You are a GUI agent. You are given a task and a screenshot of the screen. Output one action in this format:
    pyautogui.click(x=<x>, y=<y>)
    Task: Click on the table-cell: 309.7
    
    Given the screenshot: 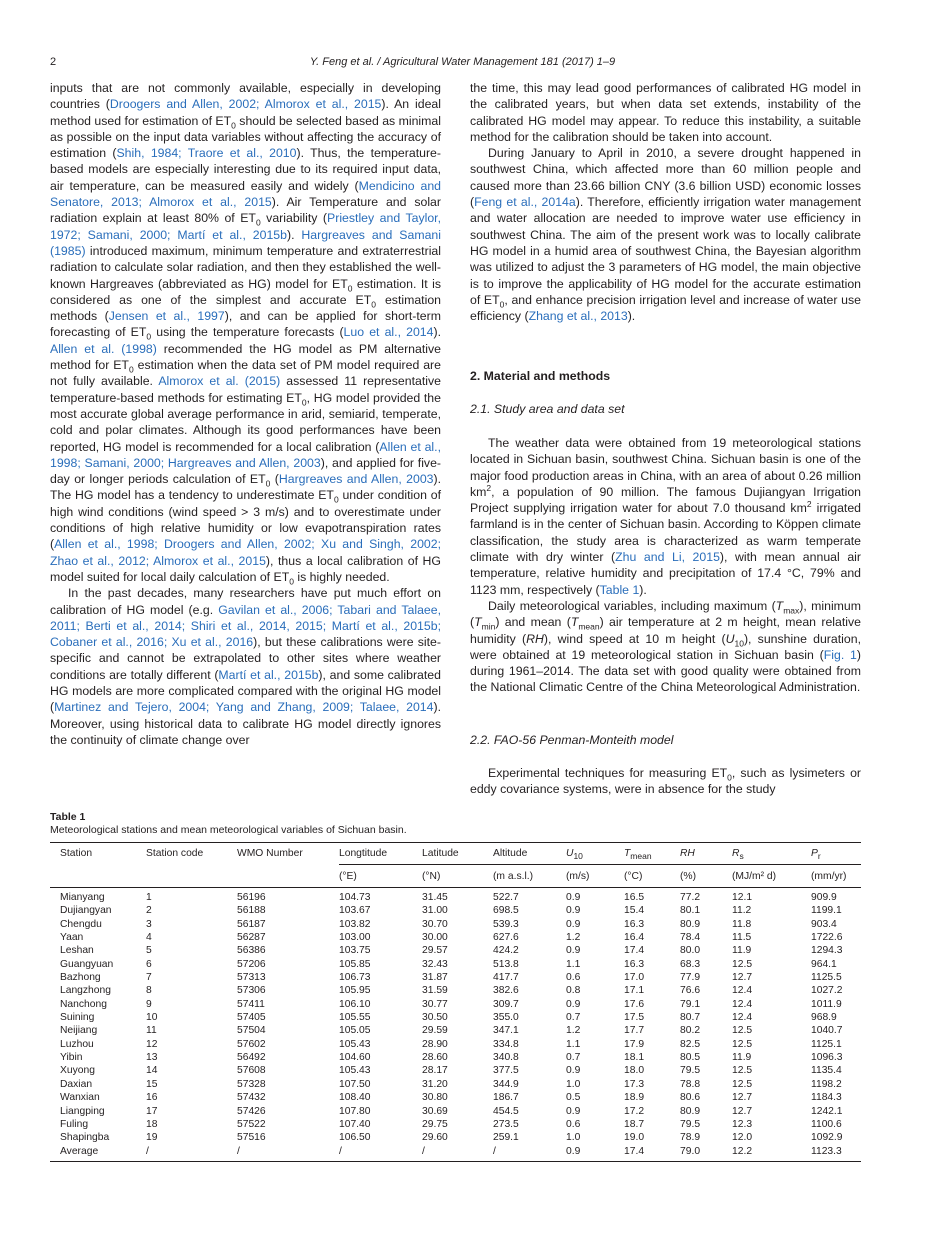 What is the action you would take?
    pyautogui.click(x=506, y=1004)
    